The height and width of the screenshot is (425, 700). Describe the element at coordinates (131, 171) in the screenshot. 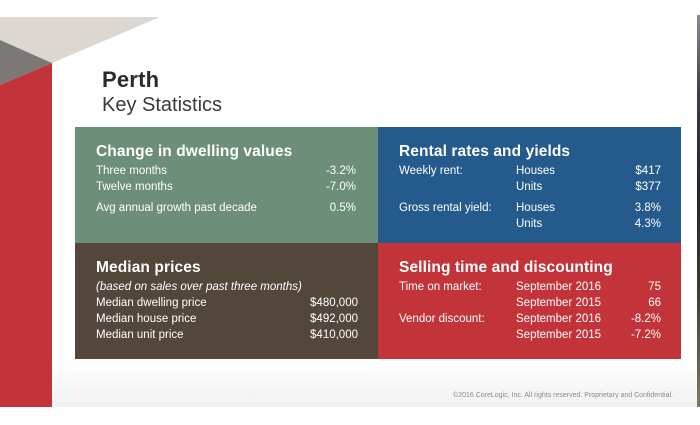

I see `row-label: Three months` at that location.